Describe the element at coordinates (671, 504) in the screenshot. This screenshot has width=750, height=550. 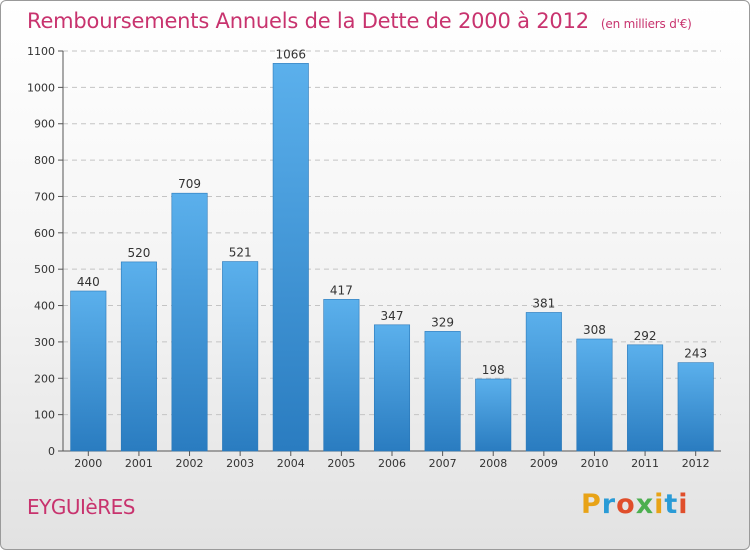
I see `logo-letter: t` at that location.